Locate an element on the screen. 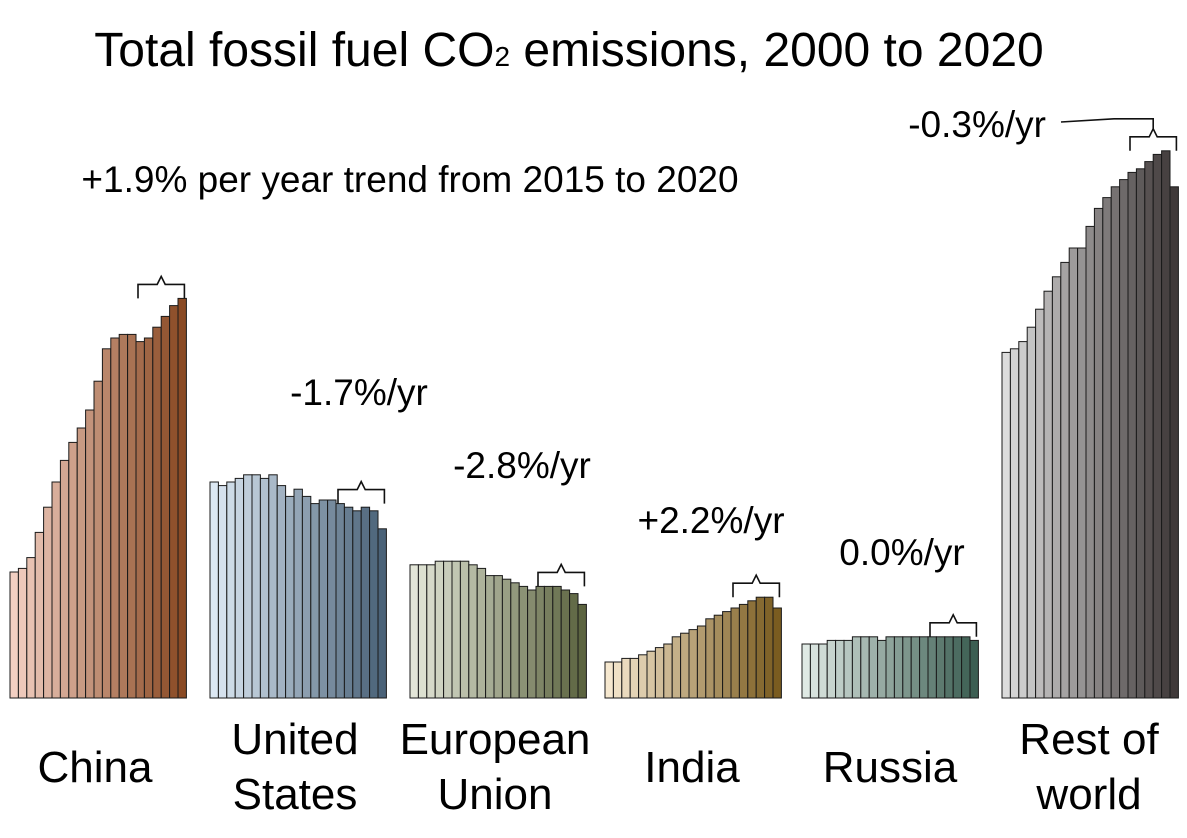  bar-united-states-2015 is located at coordinates (340, 601).